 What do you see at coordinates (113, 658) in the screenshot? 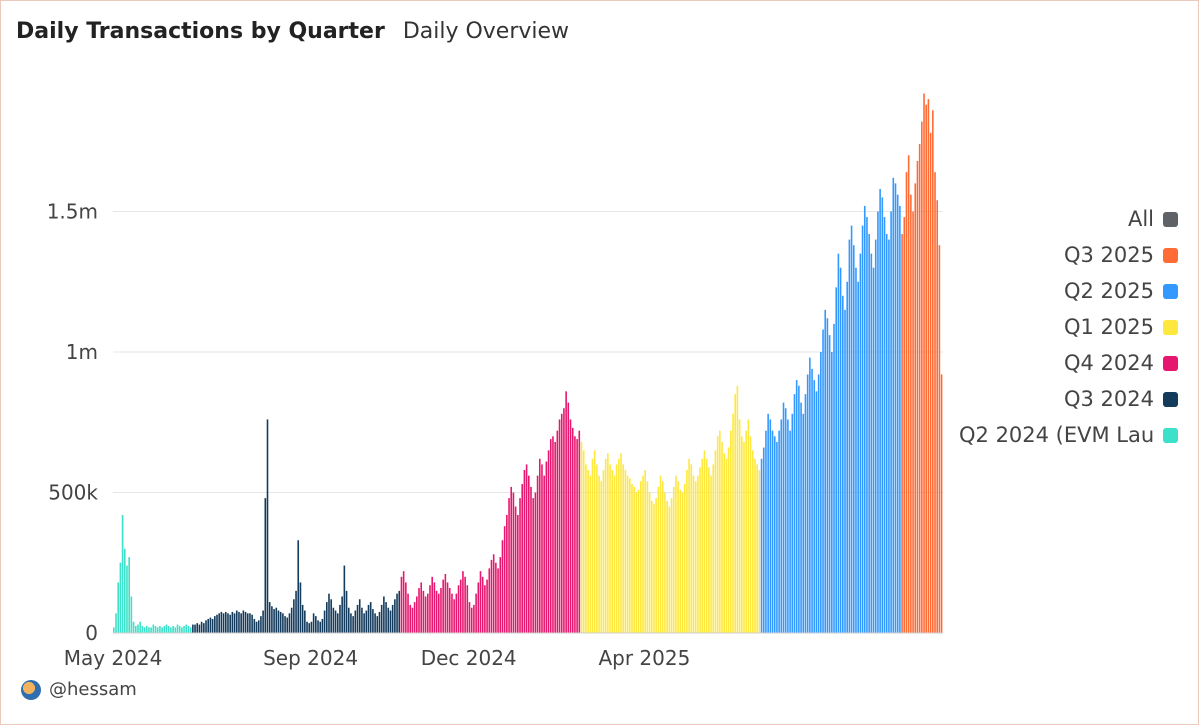
I see `x-tick-label: May 2024` at bounding box center [113, 658].